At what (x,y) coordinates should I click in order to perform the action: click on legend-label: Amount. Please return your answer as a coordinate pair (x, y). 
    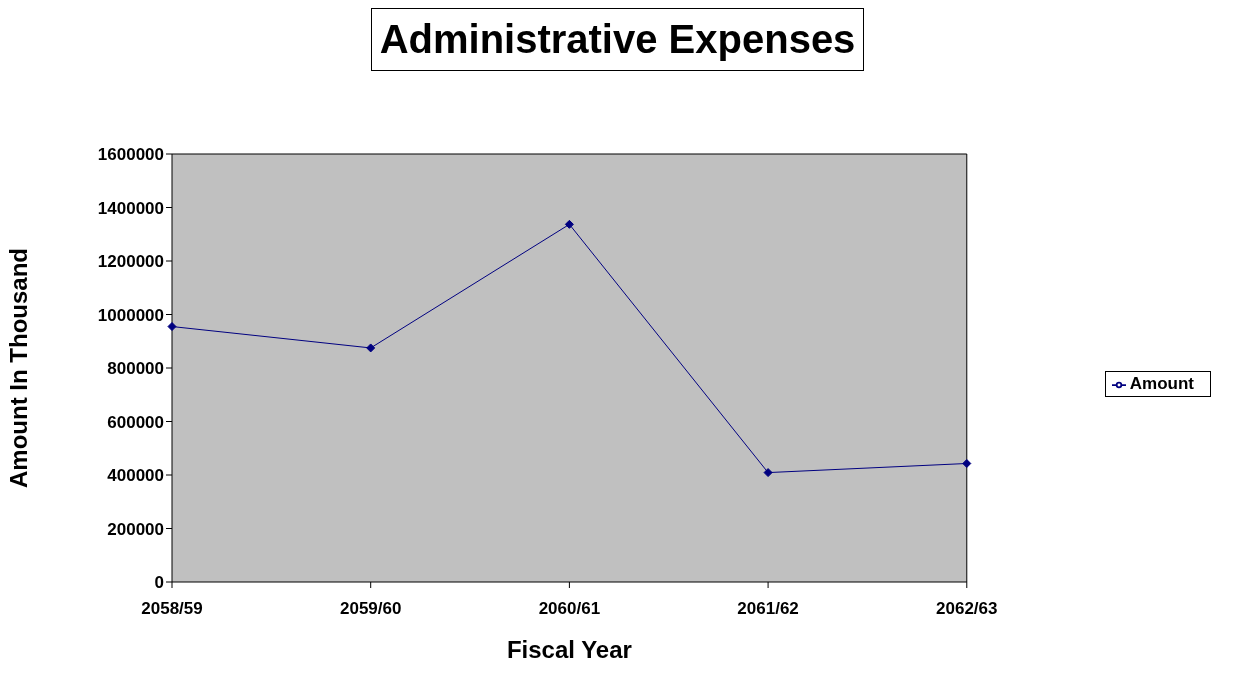
    Looking at the image, I should click on (1161, 383).